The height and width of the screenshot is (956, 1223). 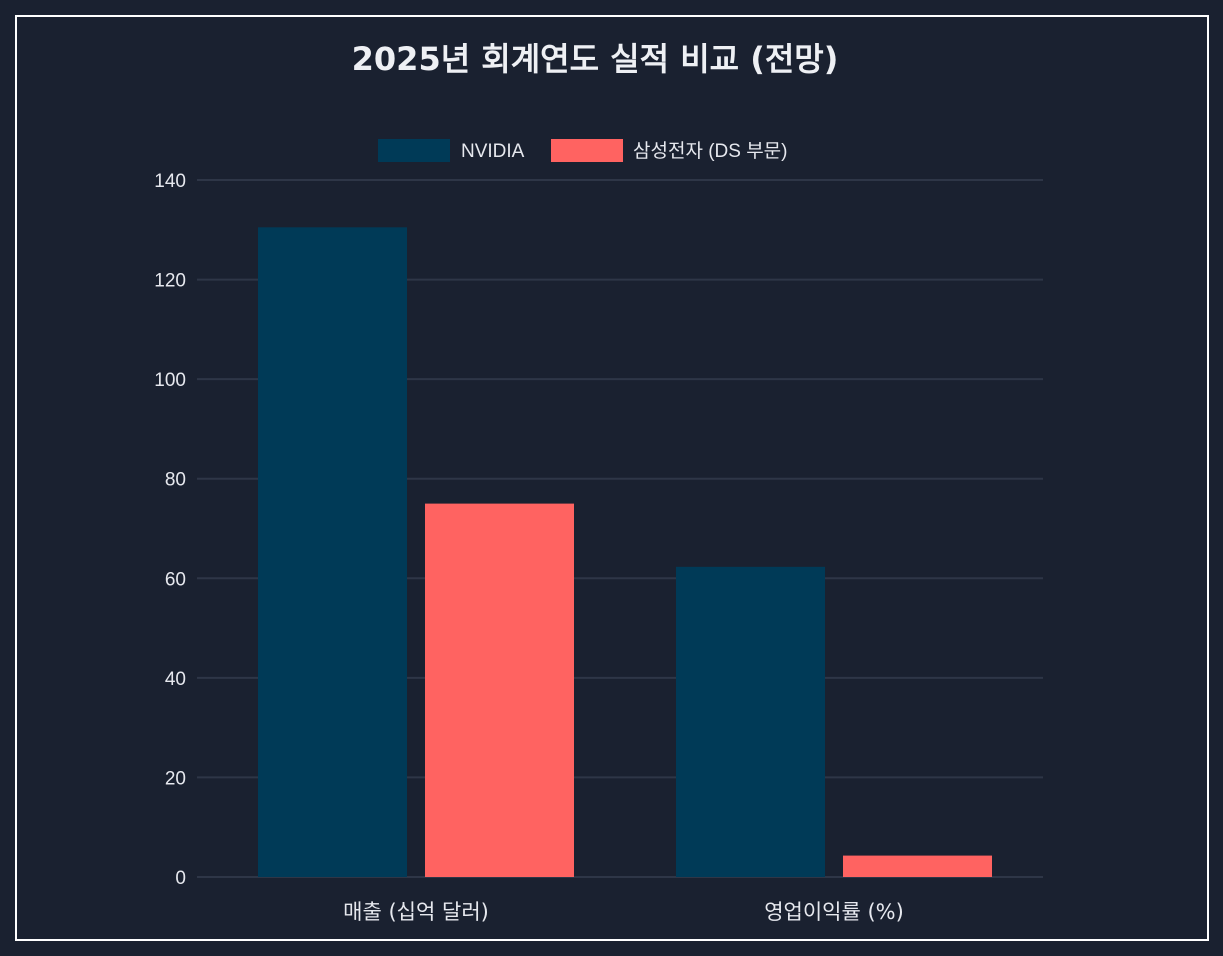 What do you see at coordinates (180, 878) in the screenshot?
I see `y-tick-label: 0` at bounding box center [180, 878].